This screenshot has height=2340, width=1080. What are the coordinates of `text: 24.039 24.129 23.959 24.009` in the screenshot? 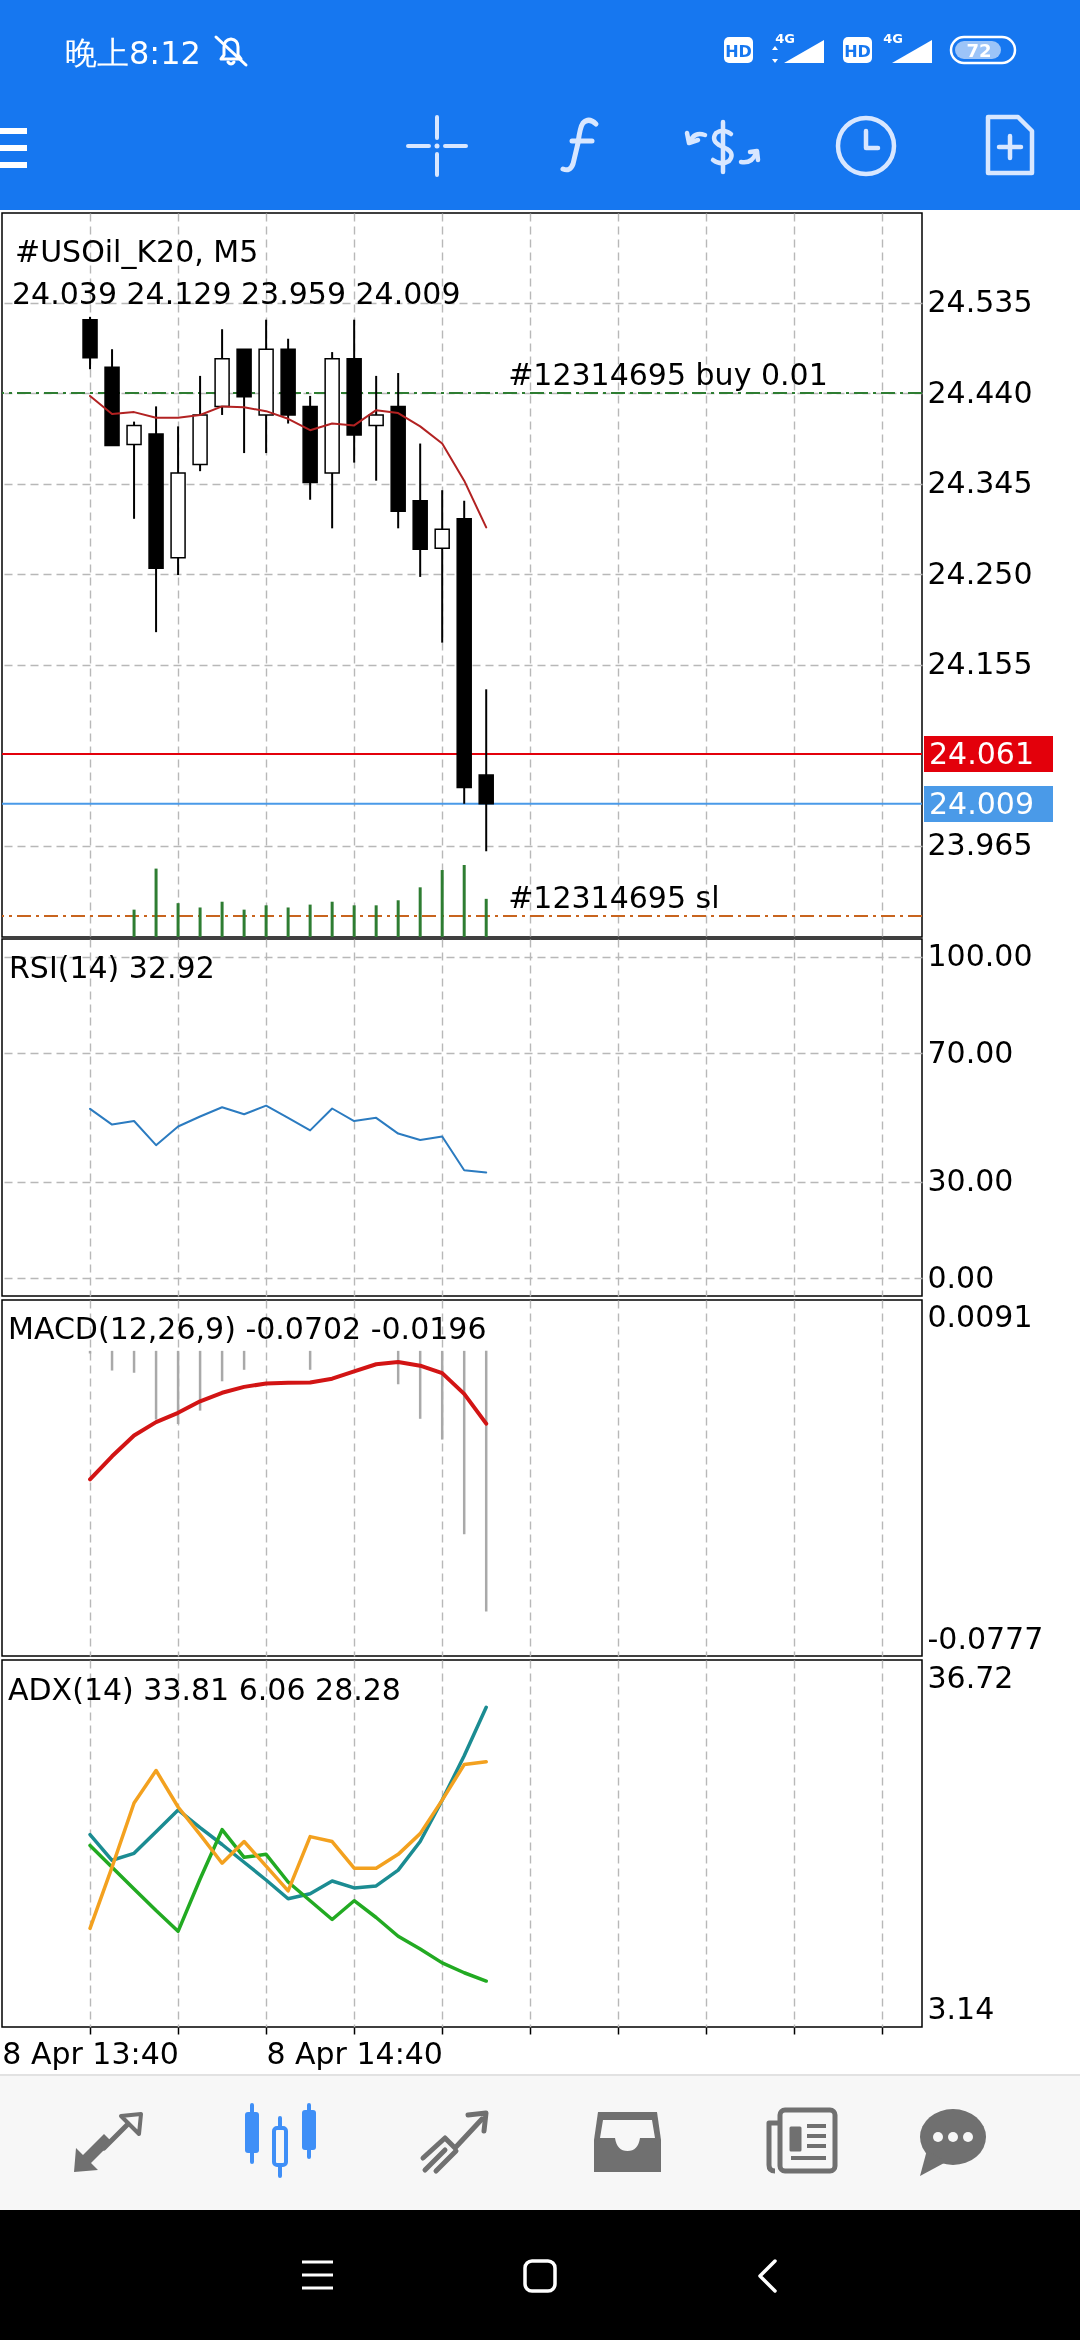 It's located at (236, 293).